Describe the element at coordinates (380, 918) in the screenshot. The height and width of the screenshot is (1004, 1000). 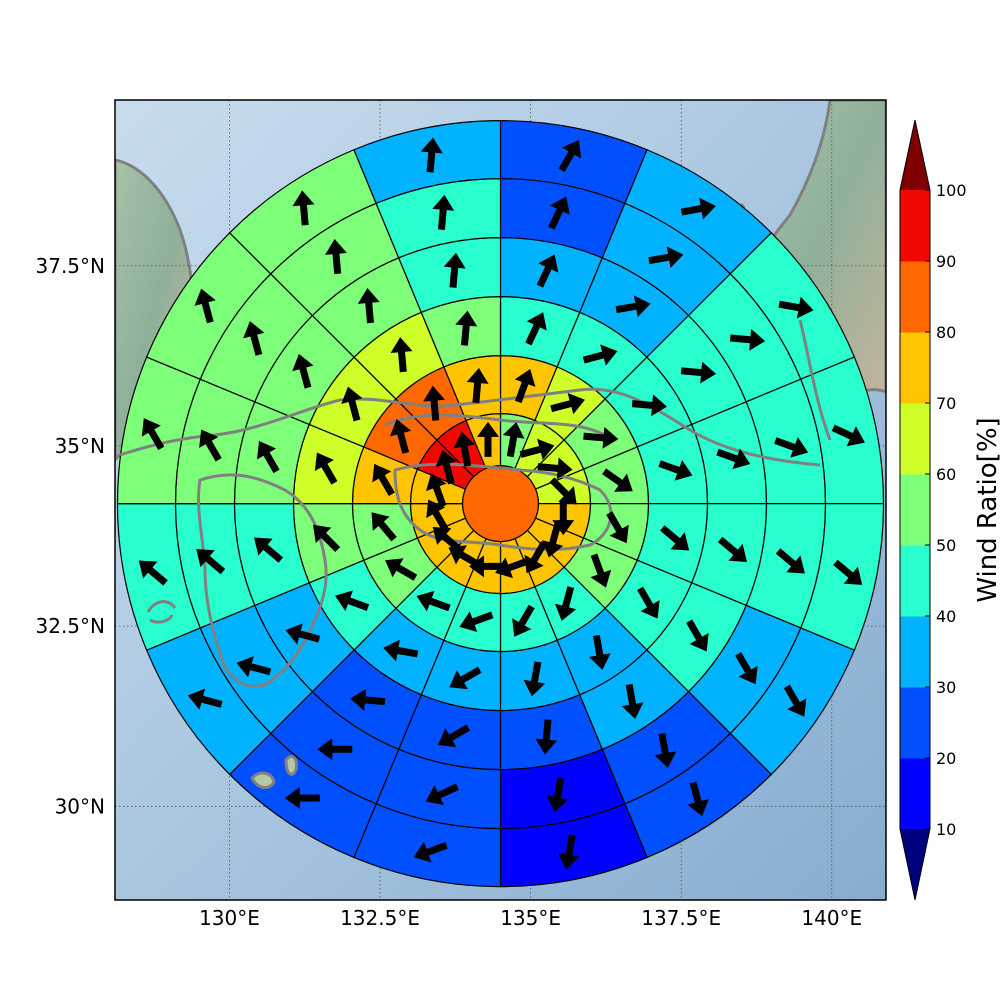
I see `lon-tick-label: 132.5°E` at that location.